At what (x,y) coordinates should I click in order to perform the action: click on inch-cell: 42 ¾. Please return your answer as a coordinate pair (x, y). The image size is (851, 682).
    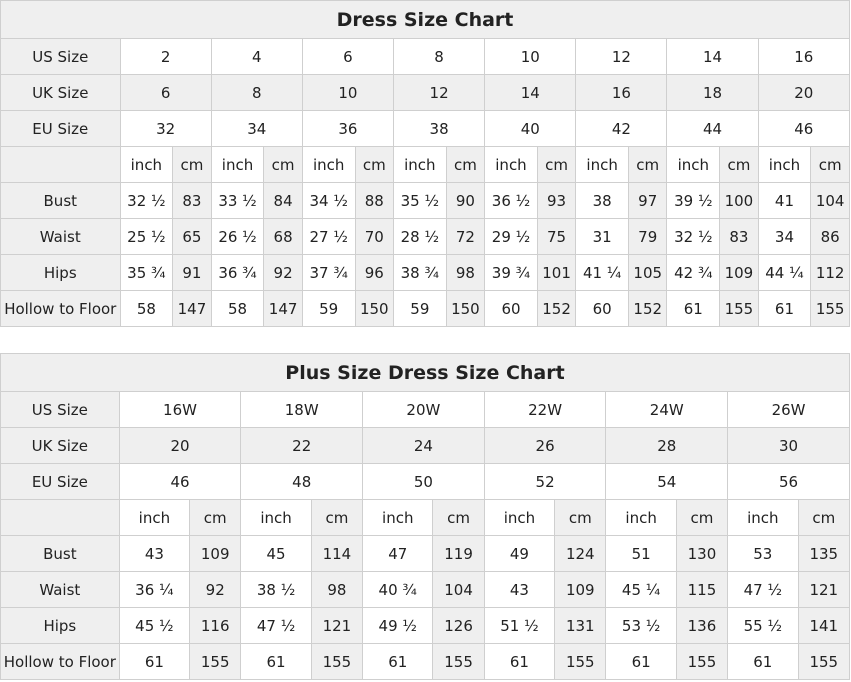
    Looking at the image, I should click on (693, 272).